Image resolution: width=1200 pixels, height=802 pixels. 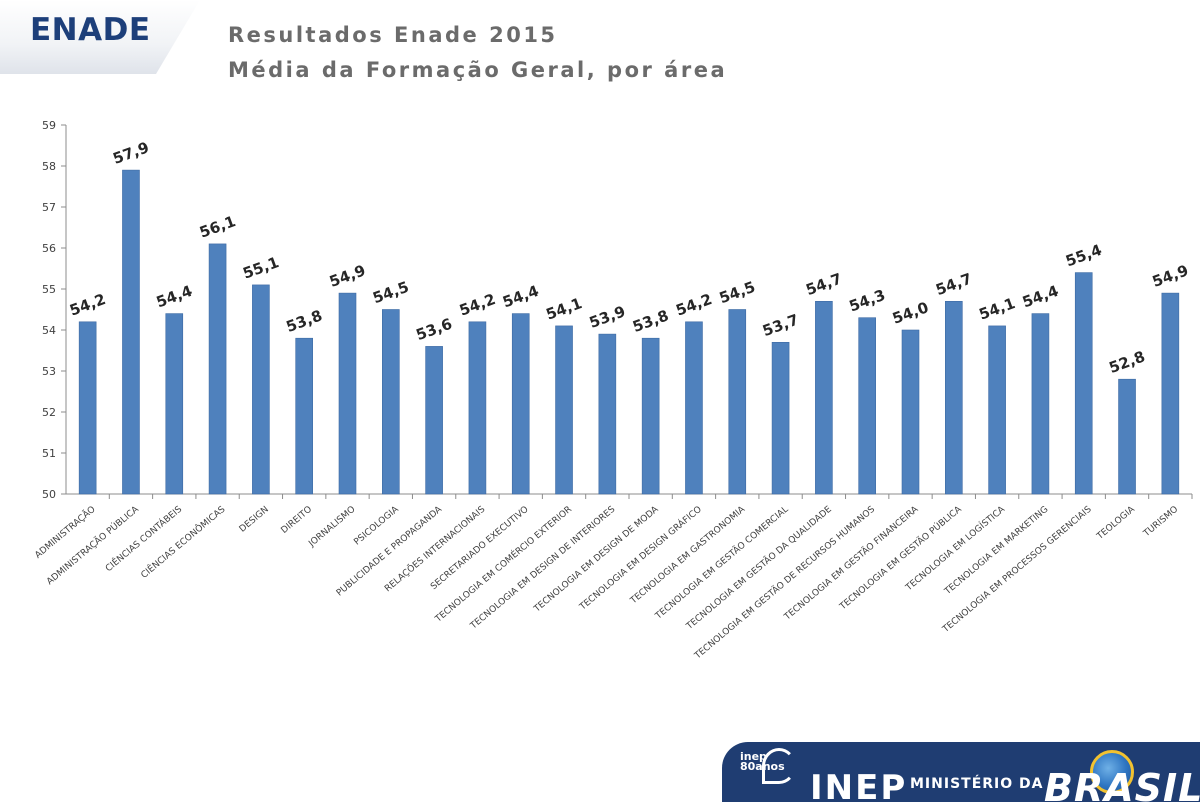 What do you see at coordinates (780, 326) in the screenshot?
I see `data-label: 53,7` at bounding box center [780, 326].